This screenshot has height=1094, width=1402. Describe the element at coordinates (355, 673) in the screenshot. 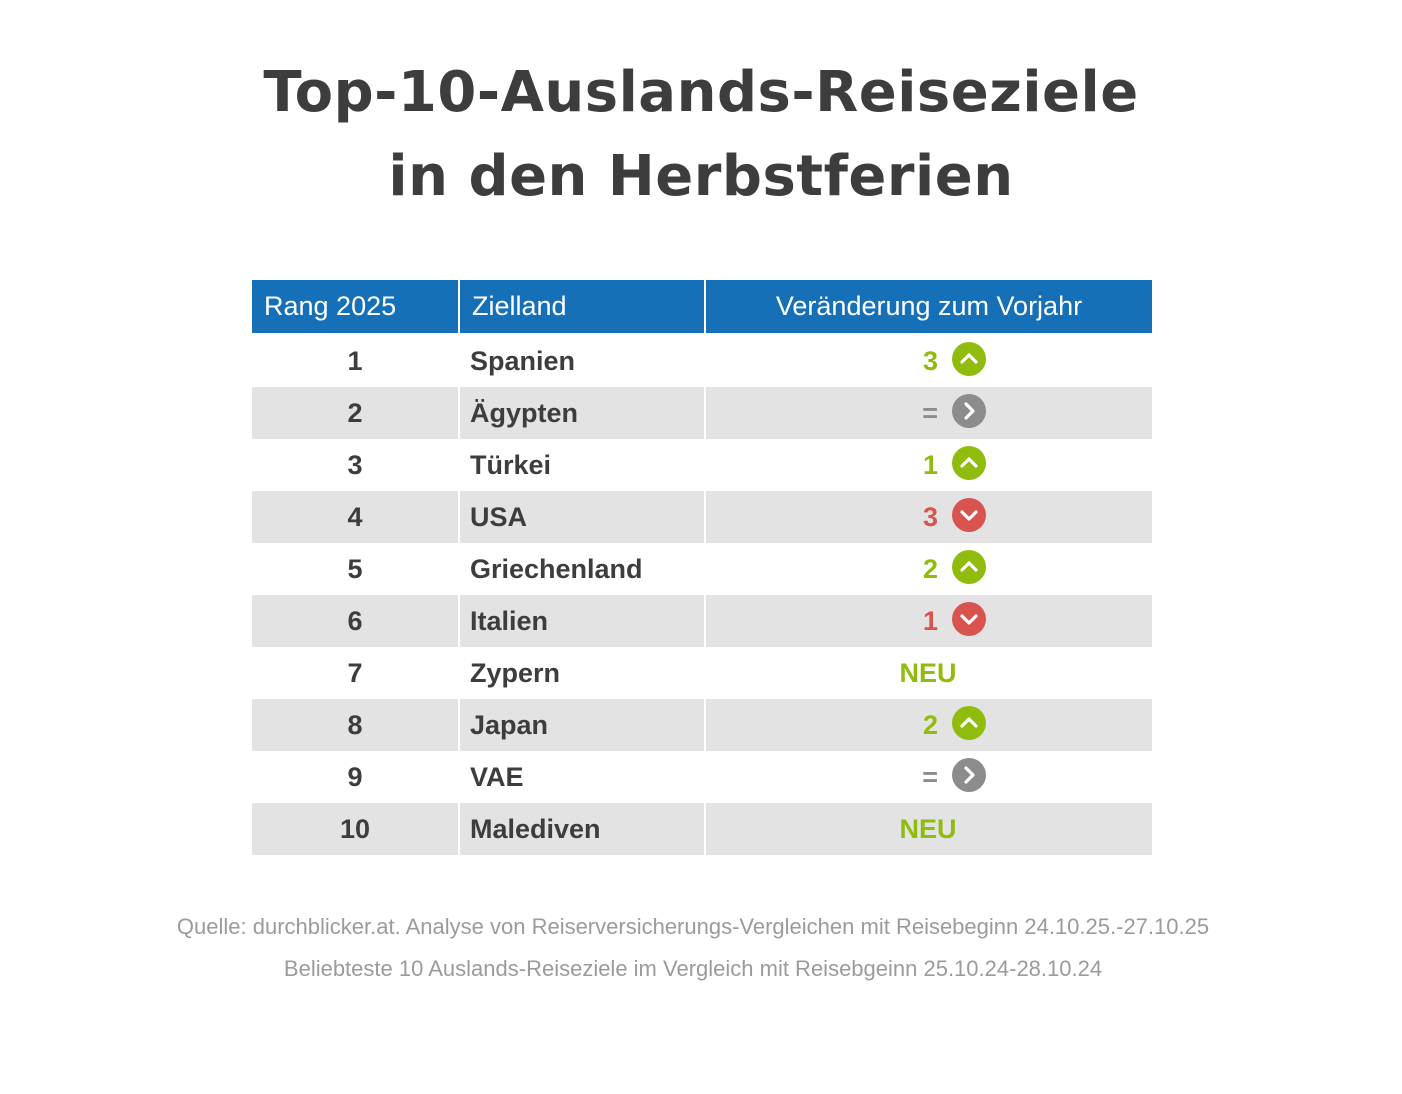

I see `rank-cell: 7` at that location.